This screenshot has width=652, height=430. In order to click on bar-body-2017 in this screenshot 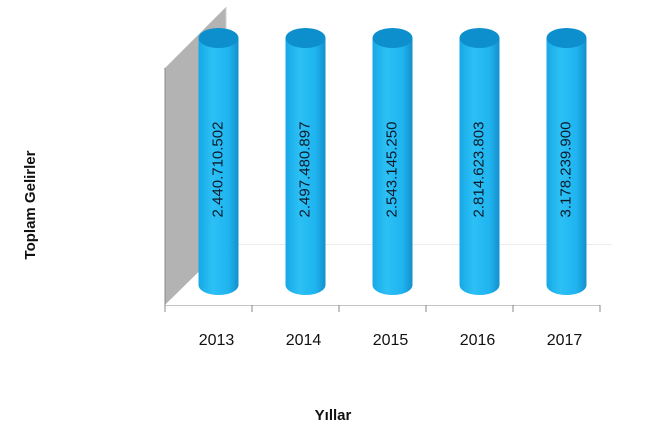, I will do `click(566, 166)`.